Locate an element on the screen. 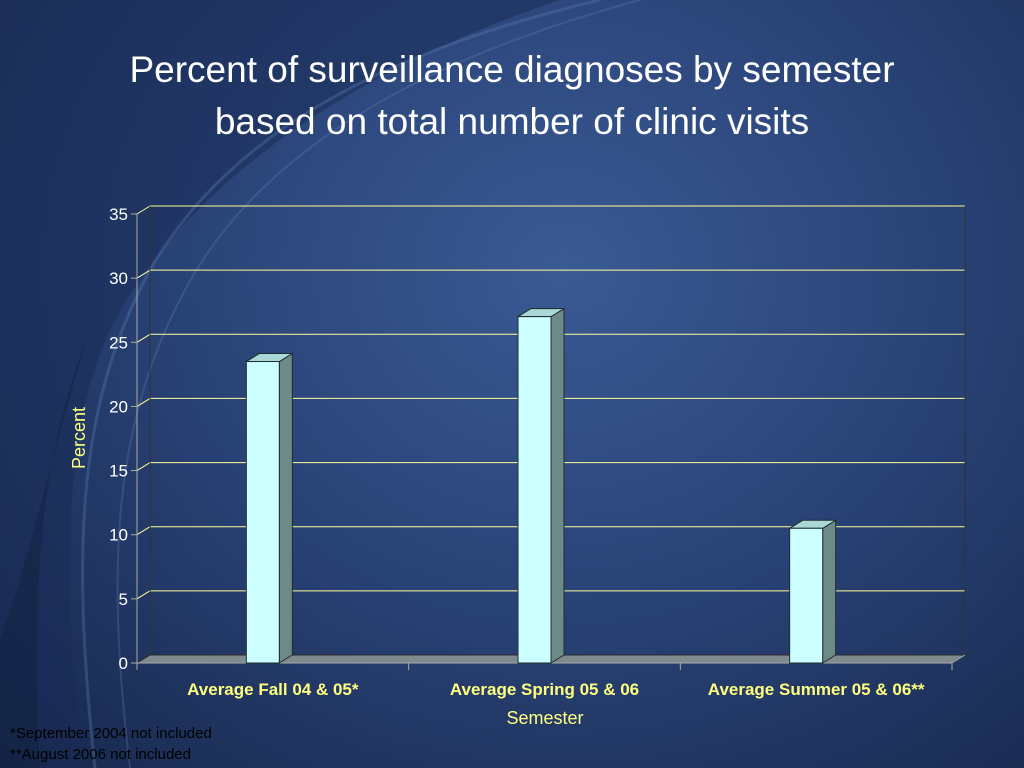 This screenshot has width=1024, height=768. footnote-1: *September 2004 not included is located at coordinates (111, 733).